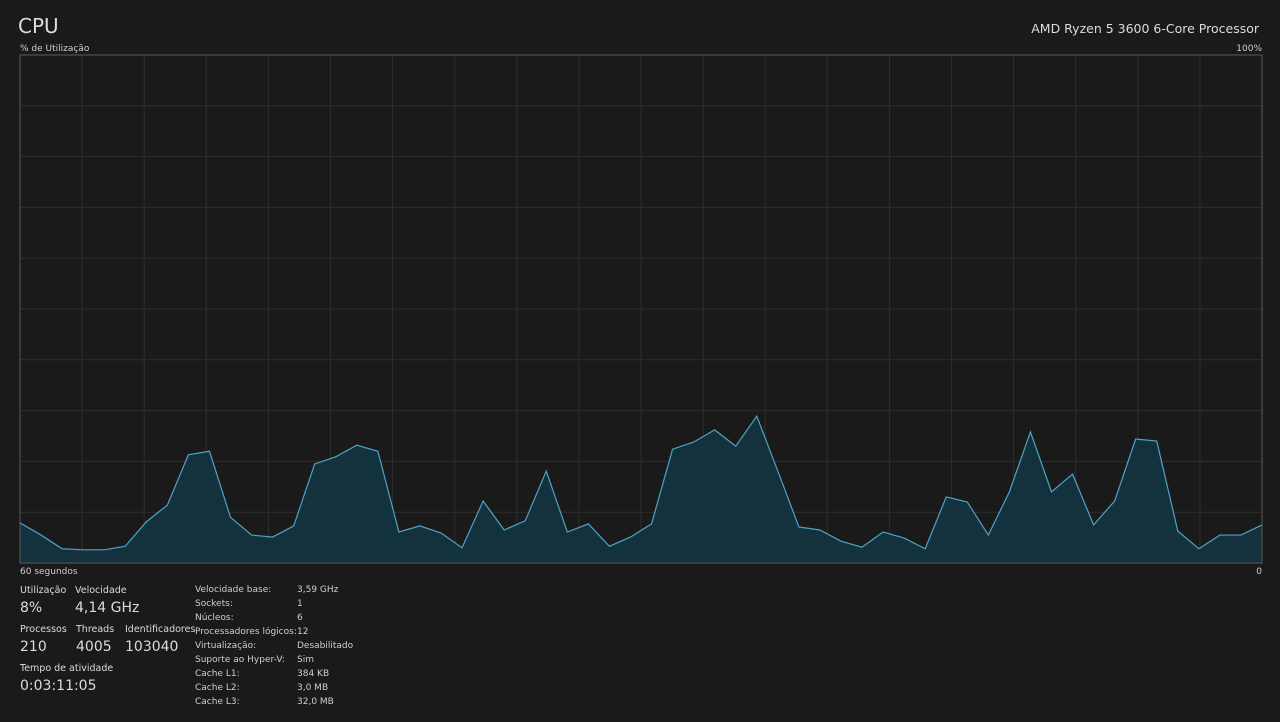 The height and width of the screenshot is (722, 1280). What do you see at coordinates (58, 686) in the screenshot?
I see `stat-value: 0:03:11:05` at bounding box center [58, 686].